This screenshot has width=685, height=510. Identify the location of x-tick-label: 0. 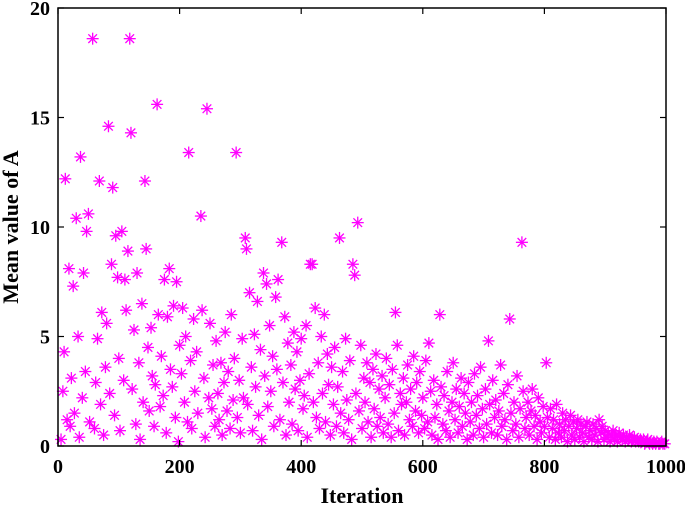
(58, 467).